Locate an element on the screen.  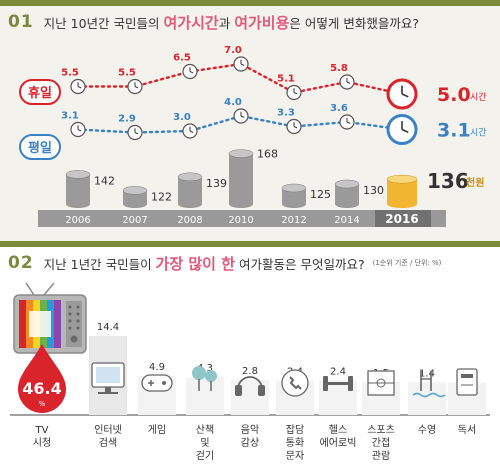
phone-bubble-icon is located at coordinates (295, 383).